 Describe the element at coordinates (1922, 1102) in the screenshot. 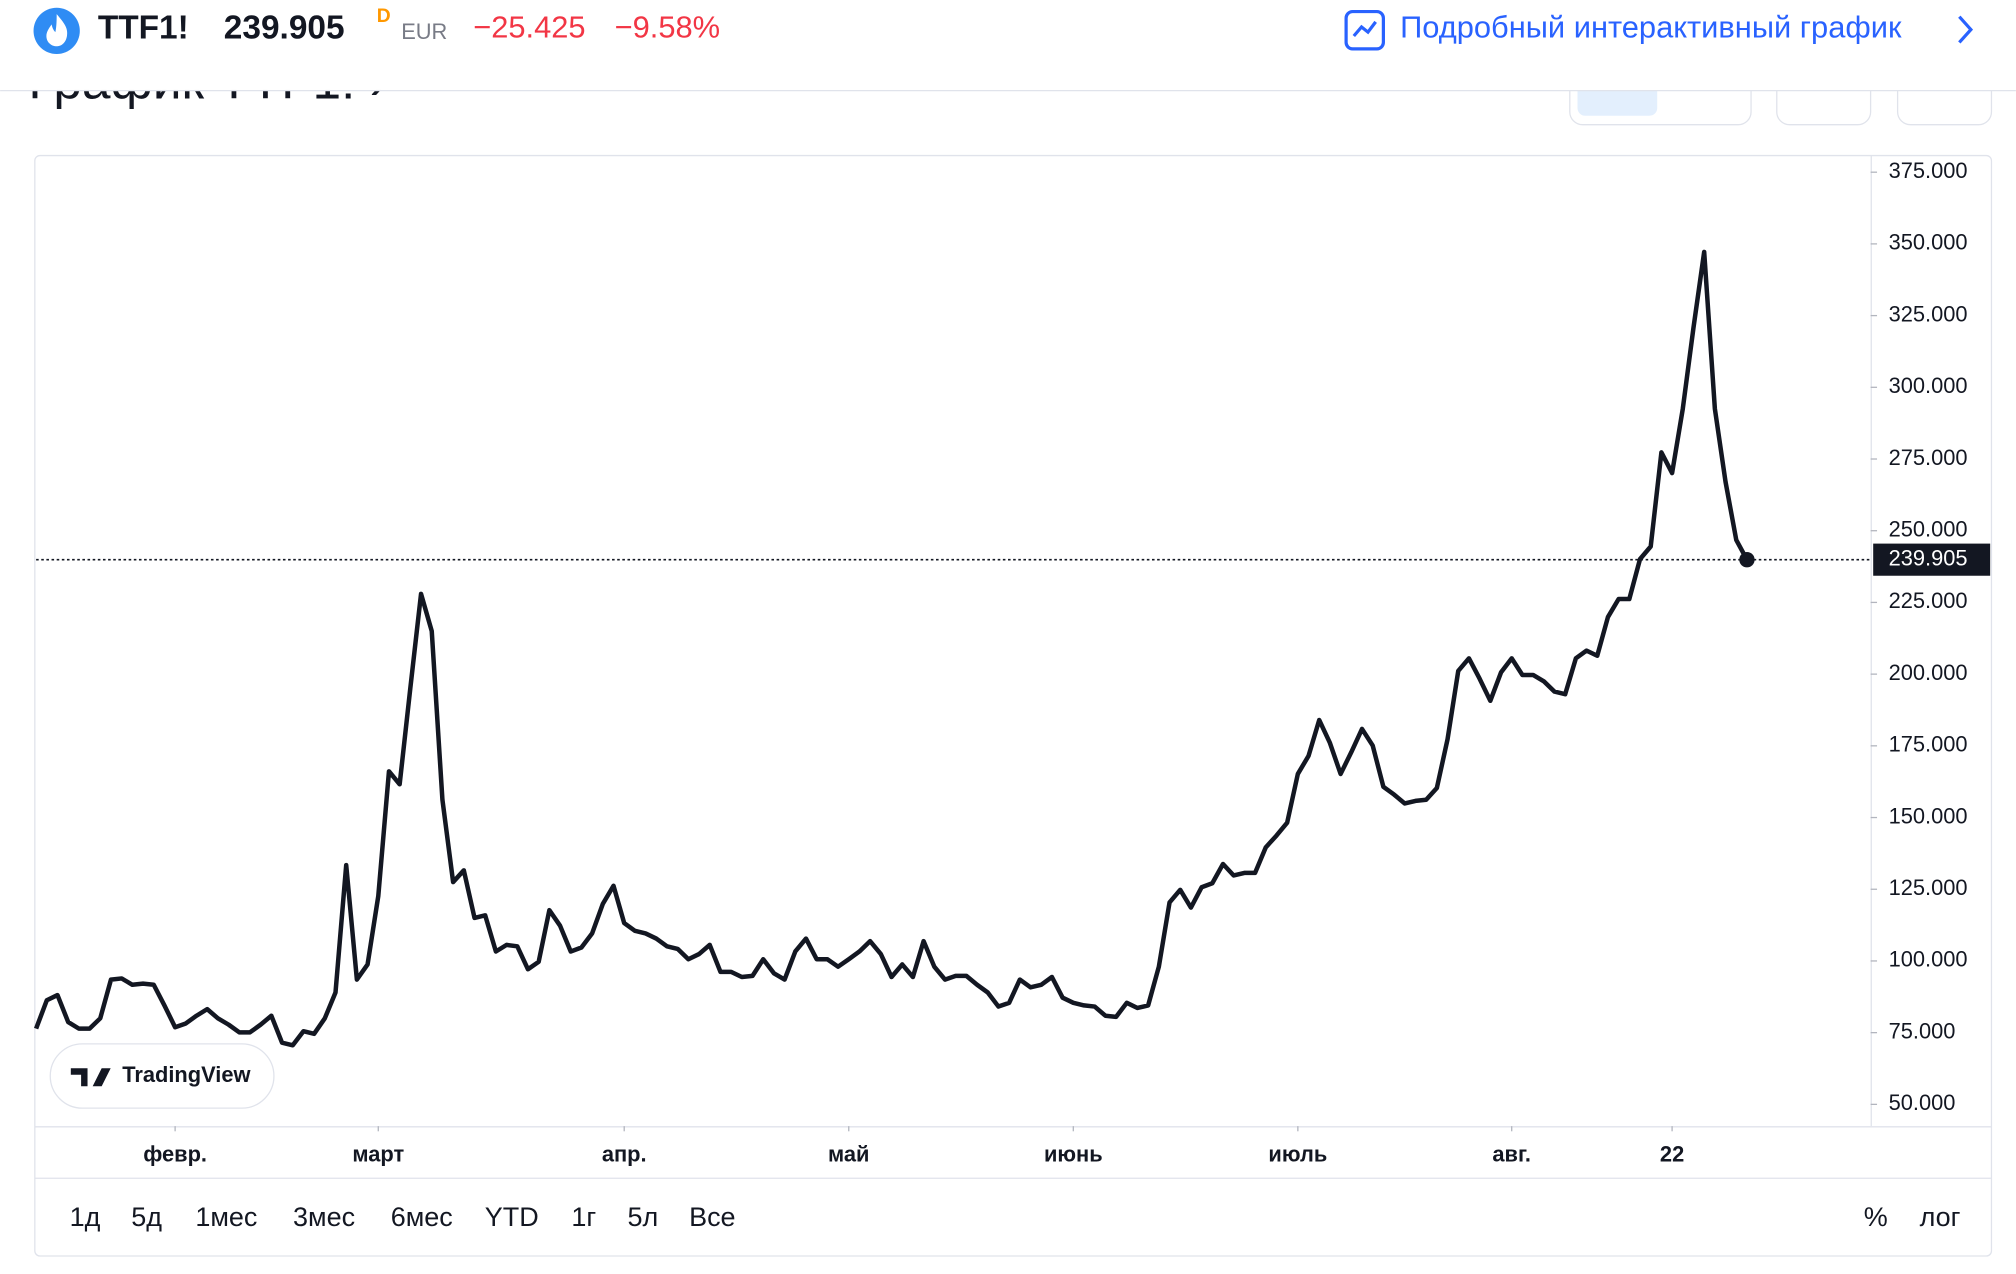

I see `y-tick-label: 50.000` at that location.